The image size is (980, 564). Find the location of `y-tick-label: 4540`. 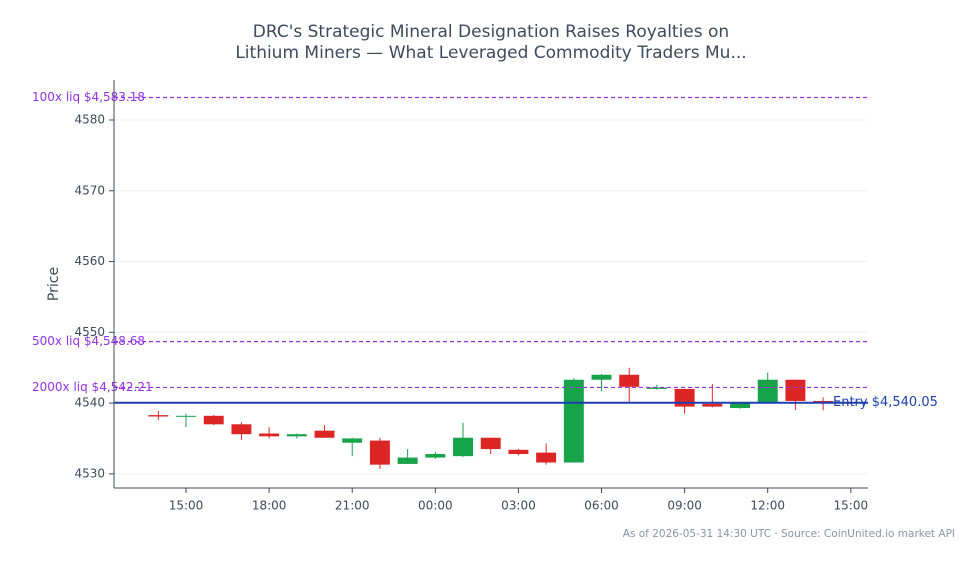

y-tick-label: 4540 is located at coordinates (89, 403).